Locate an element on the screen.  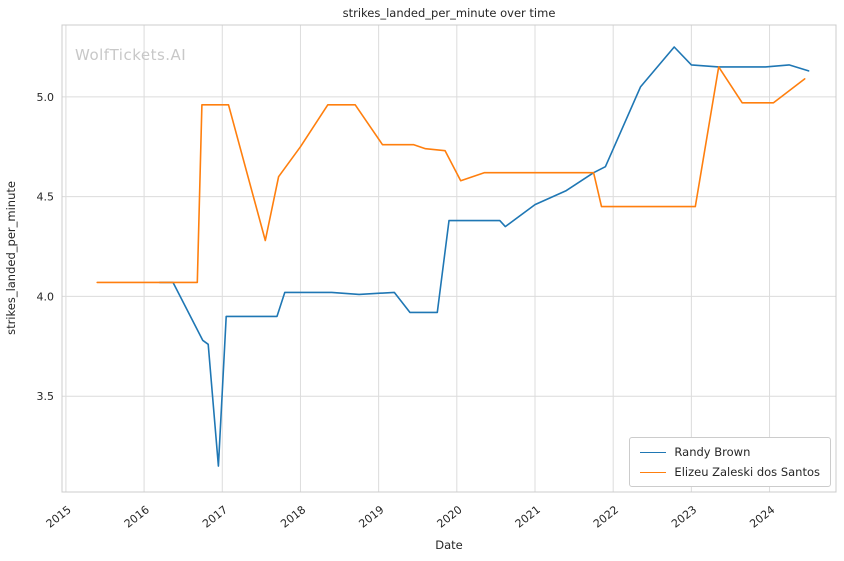
legend: Randy Brown Elizeu Zaleski dos Santos is located at coordinates (730, 462).